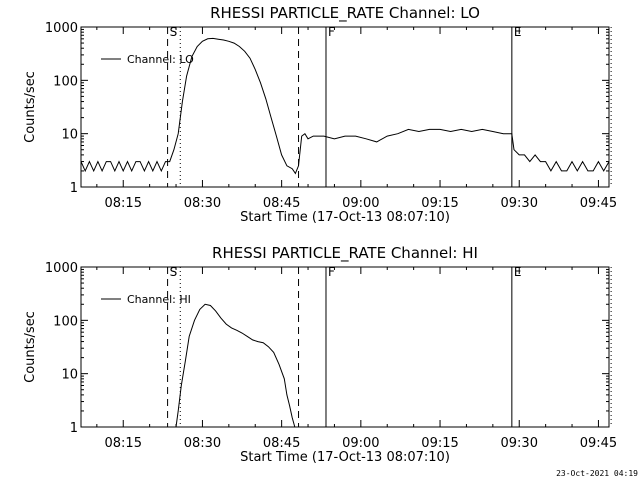  Describe the element at coordinates (597, 473) in the screenshot. I see `timestamp-label: 23-Oct-2021 04:19` at that location.